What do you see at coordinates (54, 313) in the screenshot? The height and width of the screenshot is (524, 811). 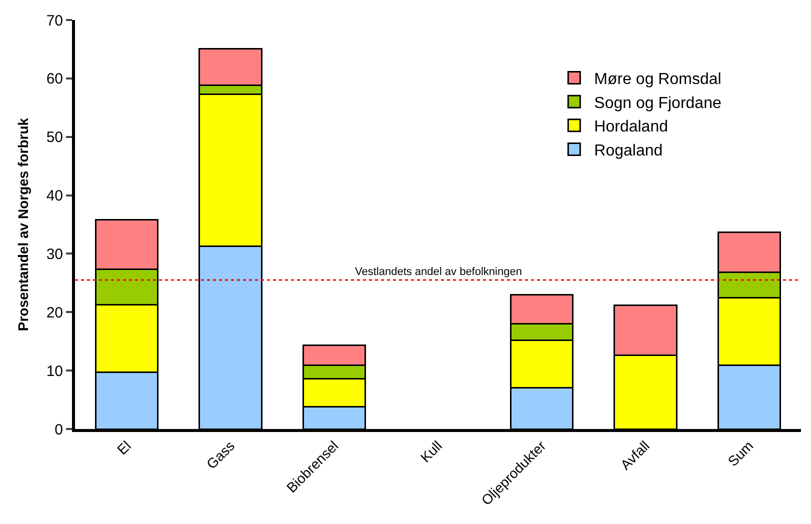 I see `y-tick-label: 20` at bounding box center [54, 313].